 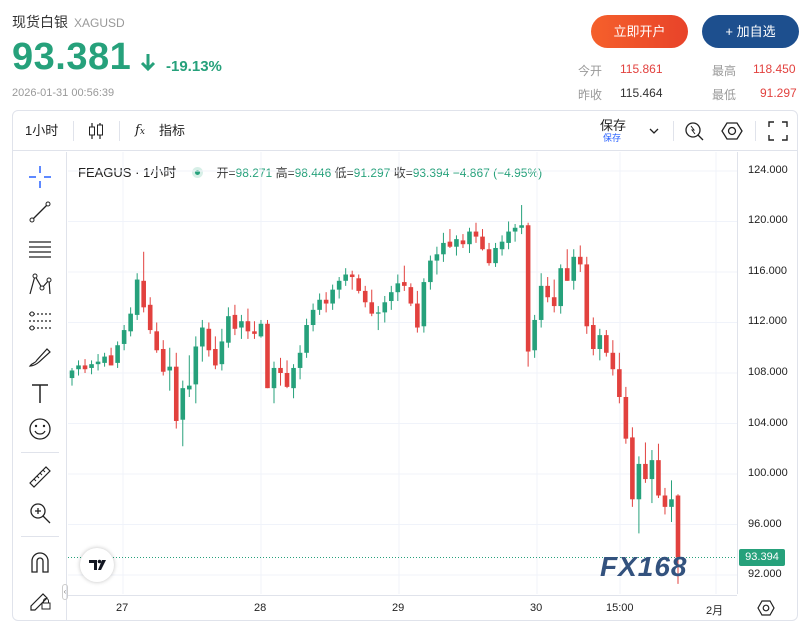 I want to click on legend-open-label: 开=, so click(x=226, y=173).